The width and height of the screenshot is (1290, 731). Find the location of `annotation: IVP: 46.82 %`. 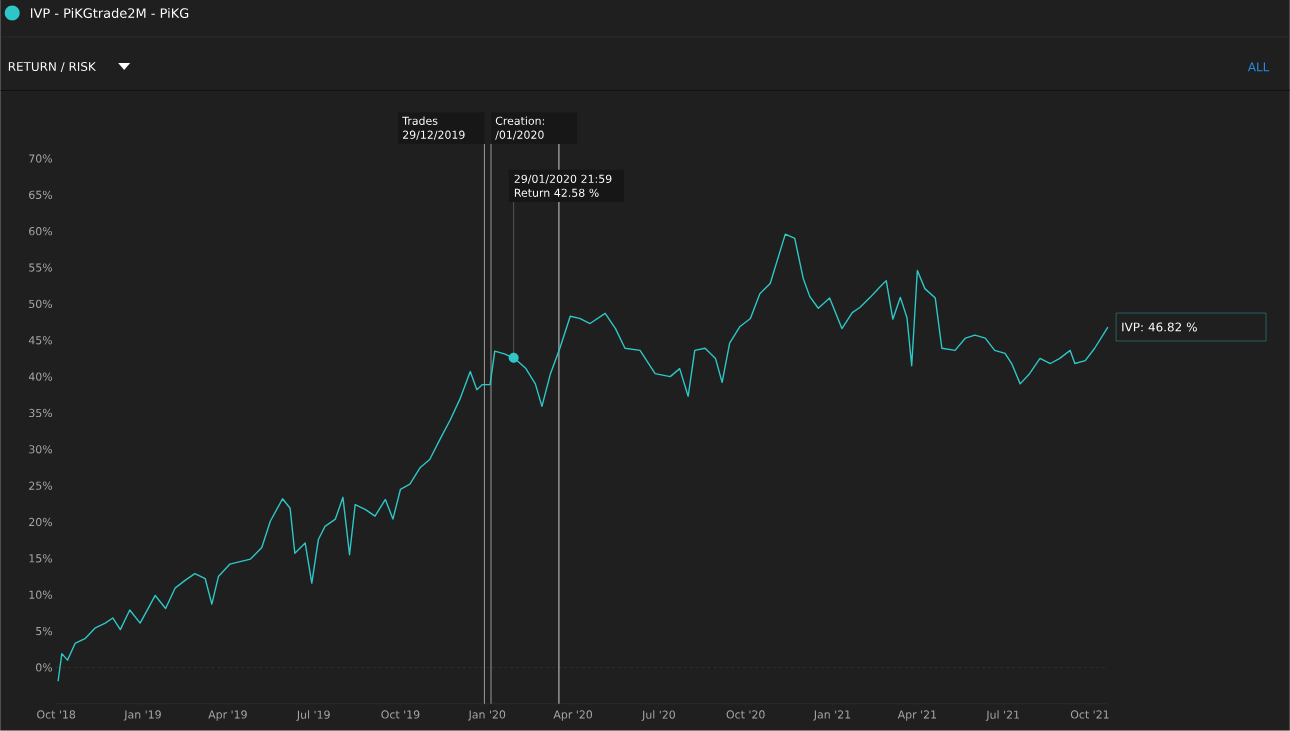

annotation: IVP: 46.82 % is located at coordinates (1159, 327).